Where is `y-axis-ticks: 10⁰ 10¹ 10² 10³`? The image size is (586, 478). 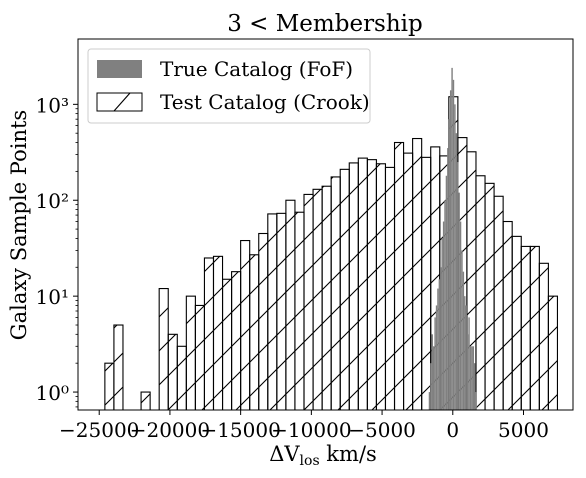 y-axis-ticks: 10⁰ 10¹ 10² 10³ is located at coordinates (57, 250).